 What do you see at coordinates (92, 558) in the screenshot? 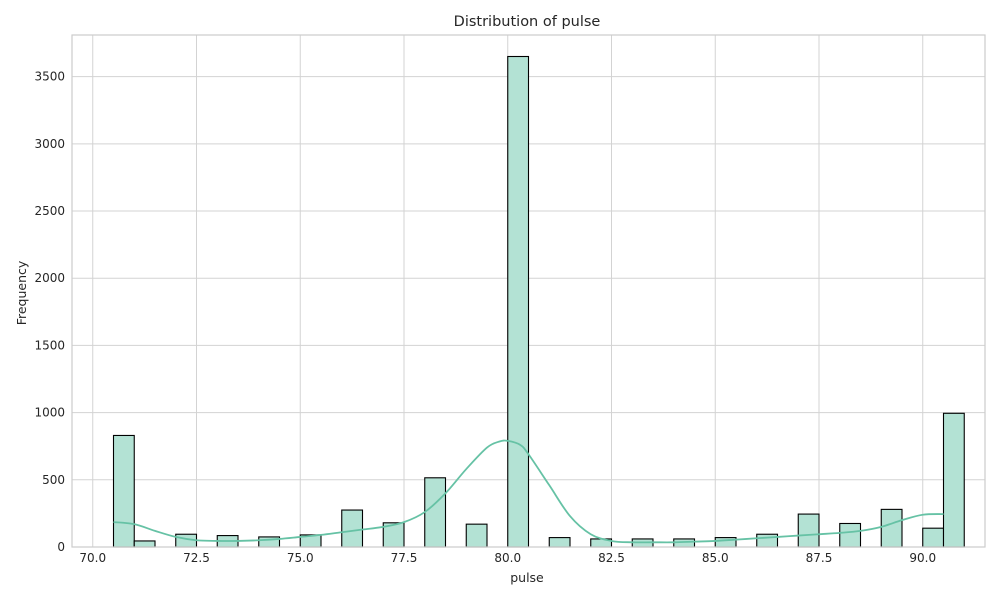
I see `x-tick-label: 70.0` at bounding box center [92, 558].